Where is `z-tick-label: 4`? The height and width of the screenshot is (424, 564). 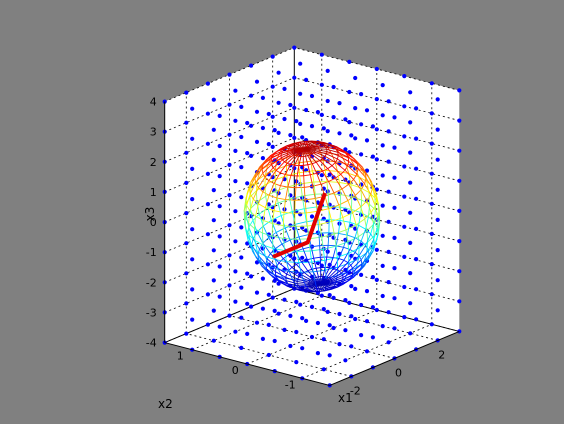
z-tick-label: 4 is located at coordinates (153, 102).